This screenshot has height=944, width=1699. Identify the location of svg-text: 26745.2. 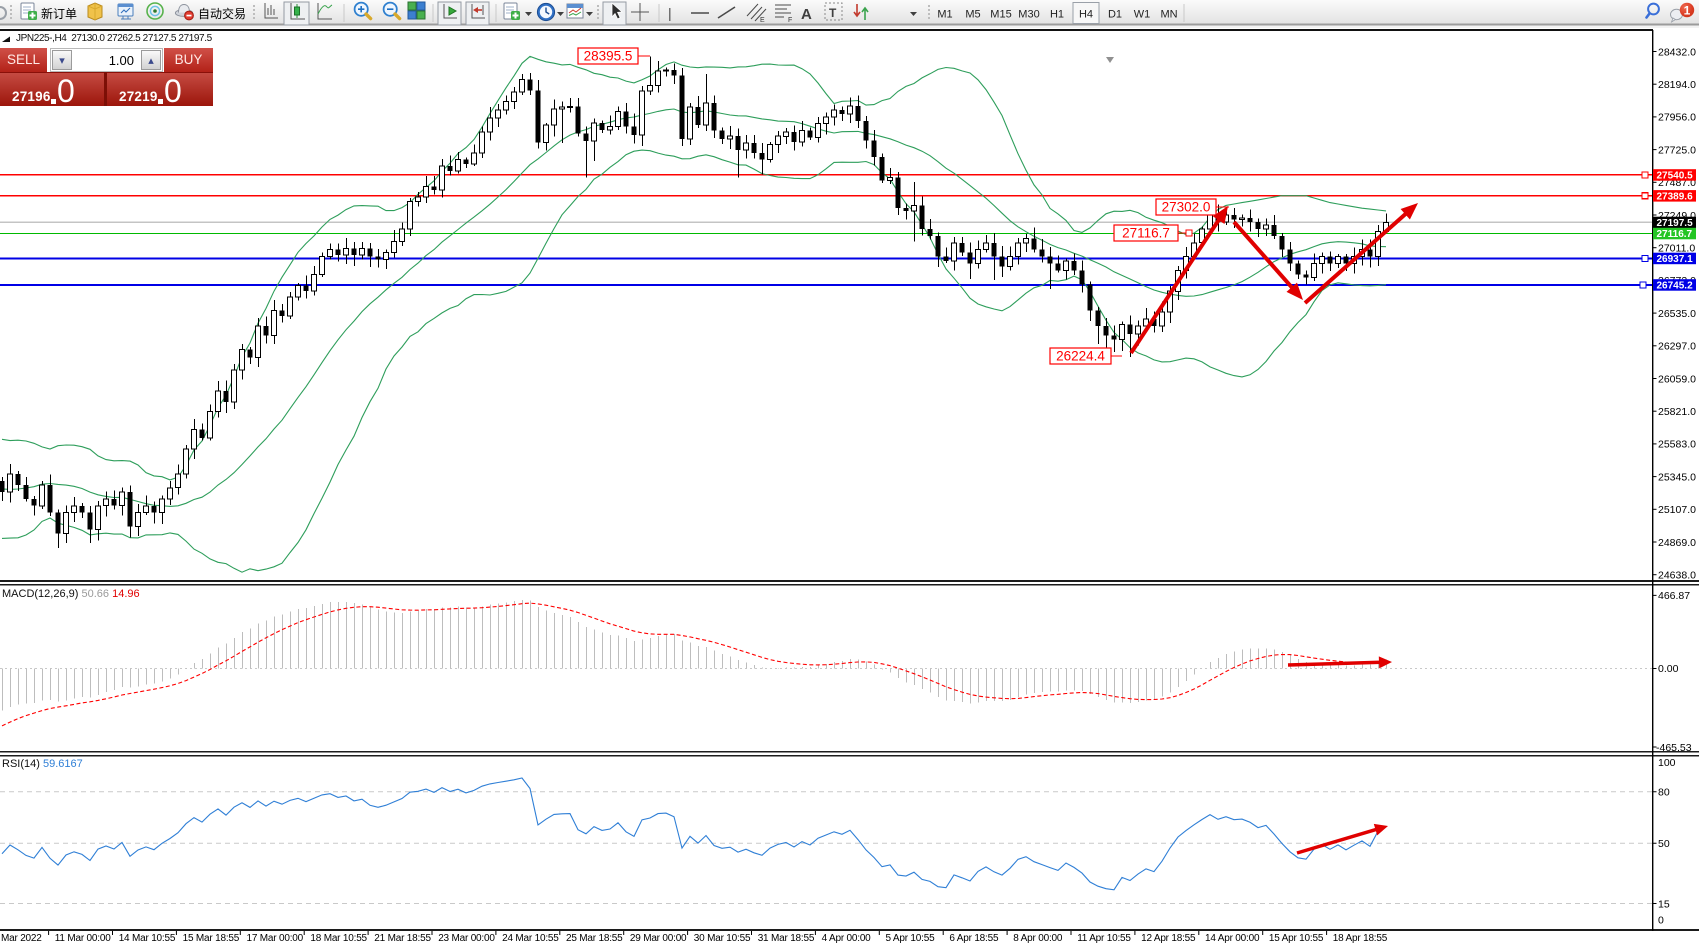
(1675, 286).